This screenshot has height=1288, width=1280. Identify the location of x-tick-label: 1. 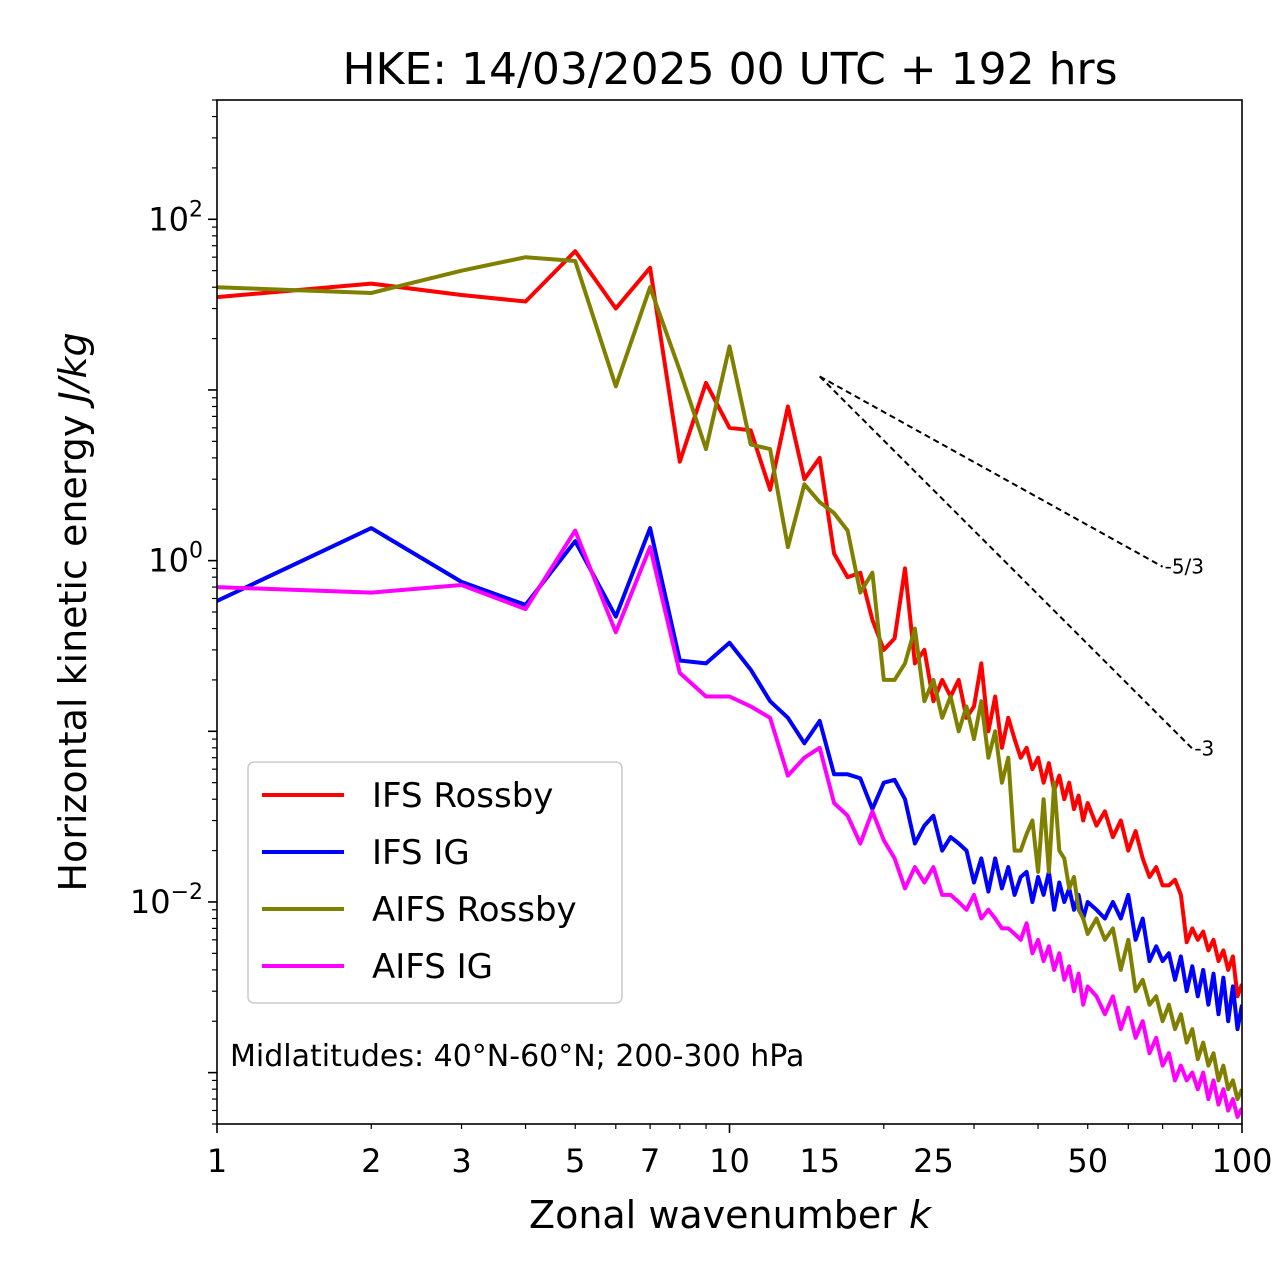
(217, 1161).